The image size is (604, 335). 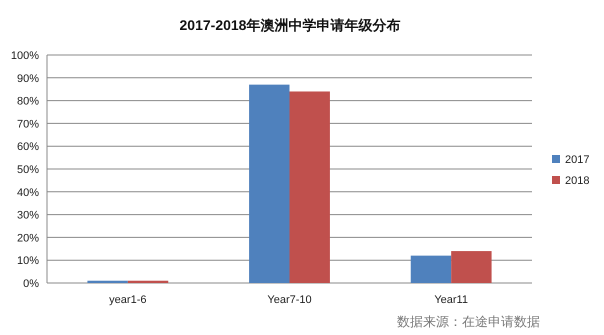 What do you see at coordinates (28, 216) in the screenshot?
I see `y-tick-label: 30%` at bounding box center [28, 216].